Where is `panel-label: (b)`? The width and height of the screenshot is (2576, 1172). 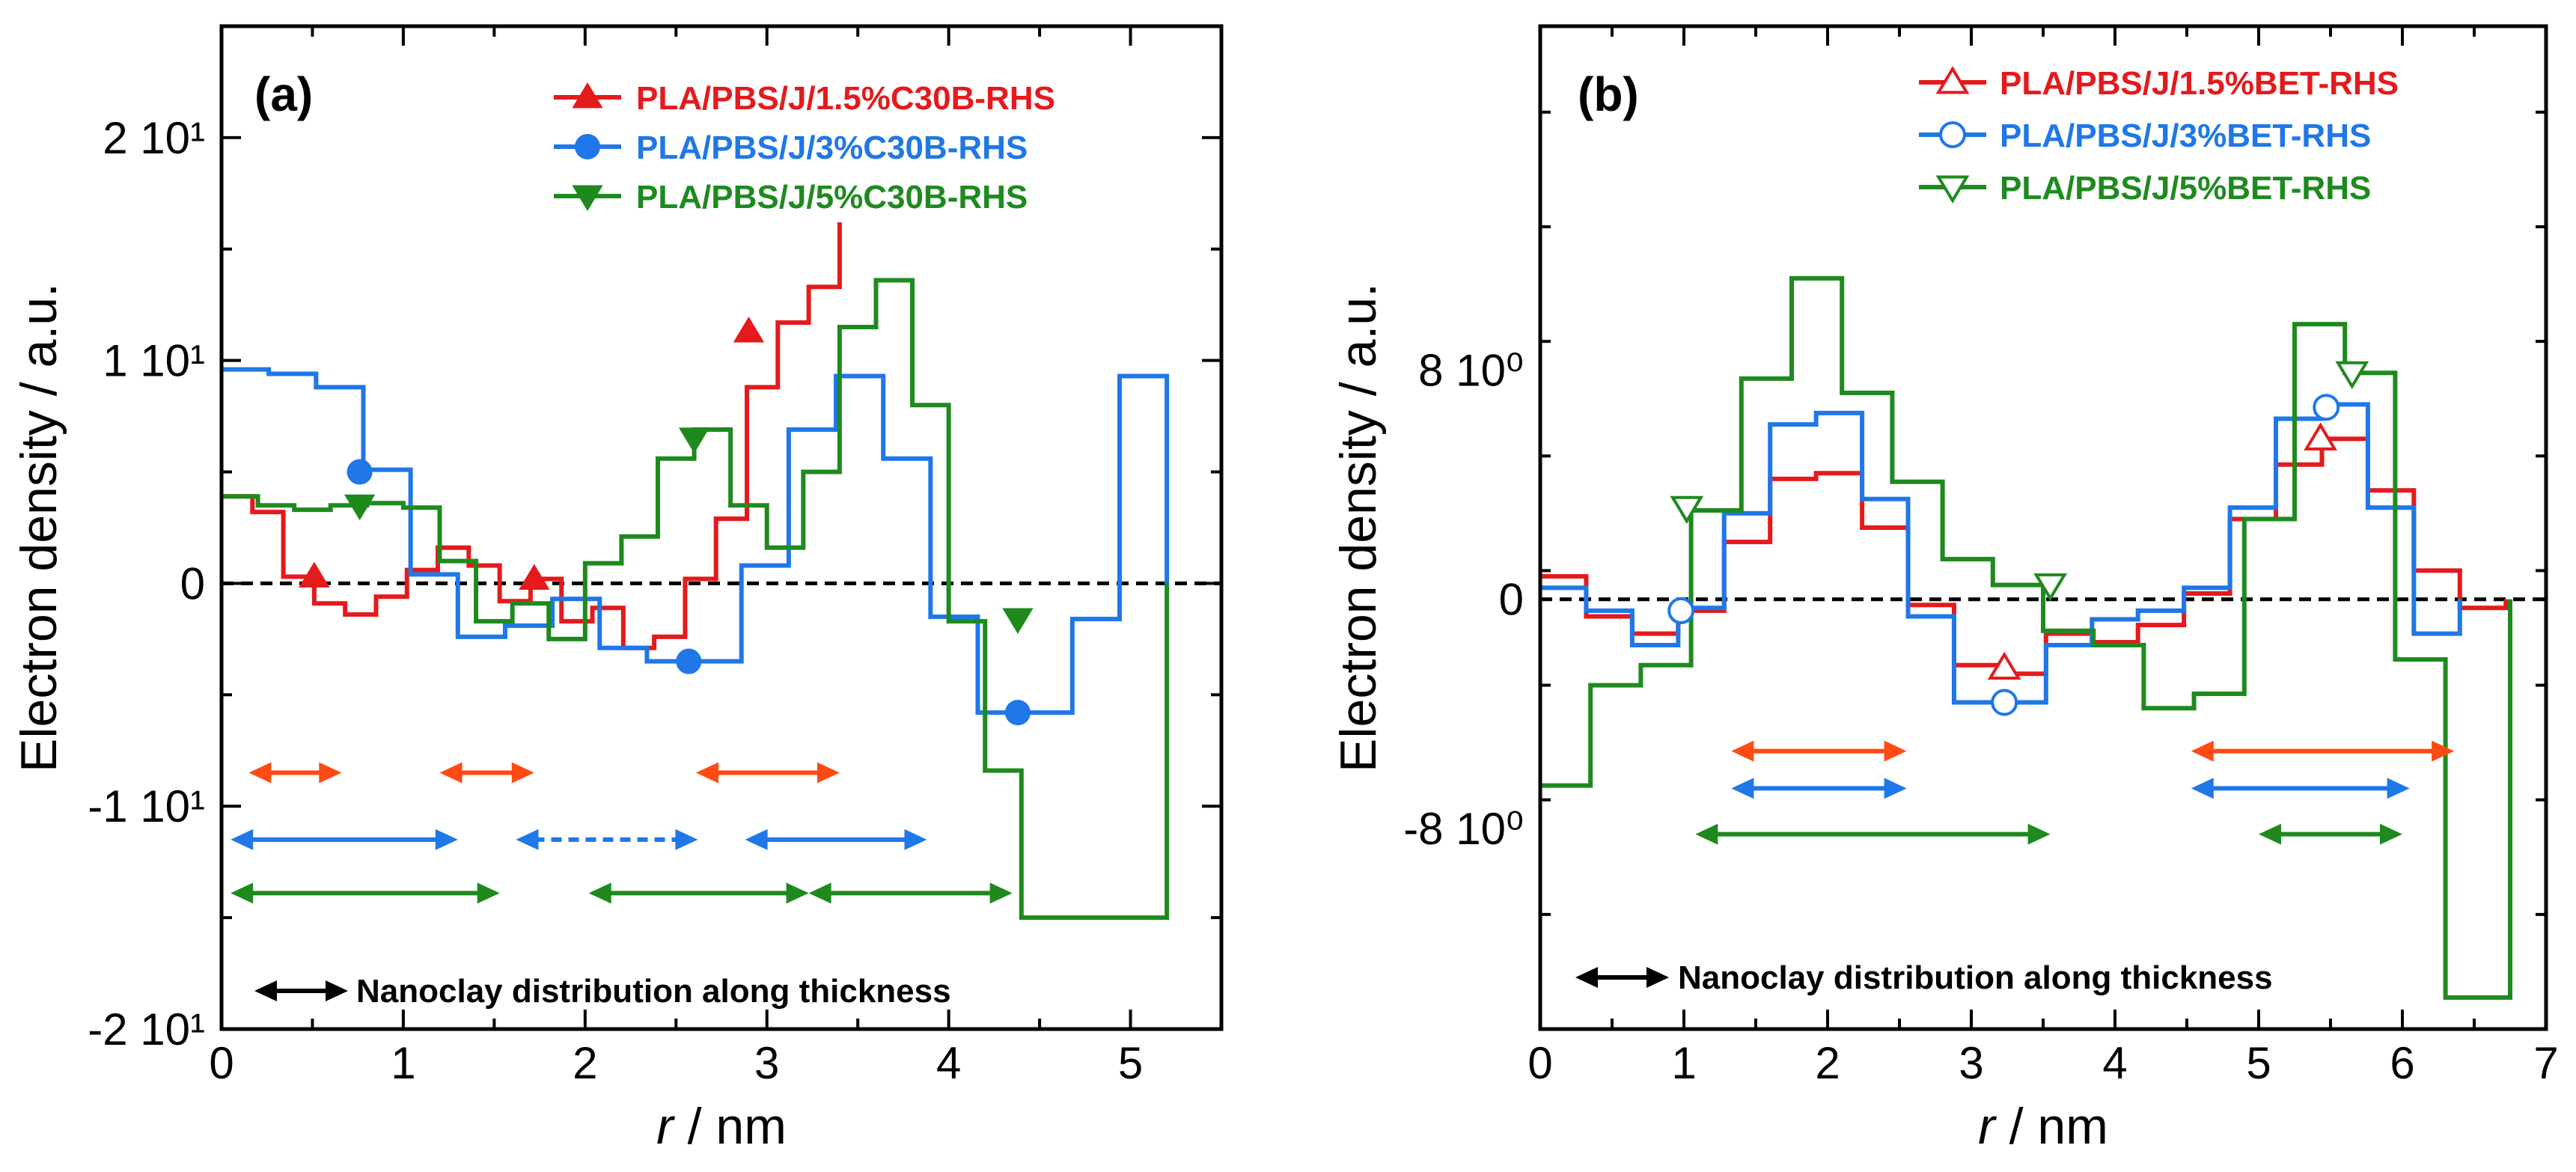 panel-label: (b) is located at coordinates (1609, 94).